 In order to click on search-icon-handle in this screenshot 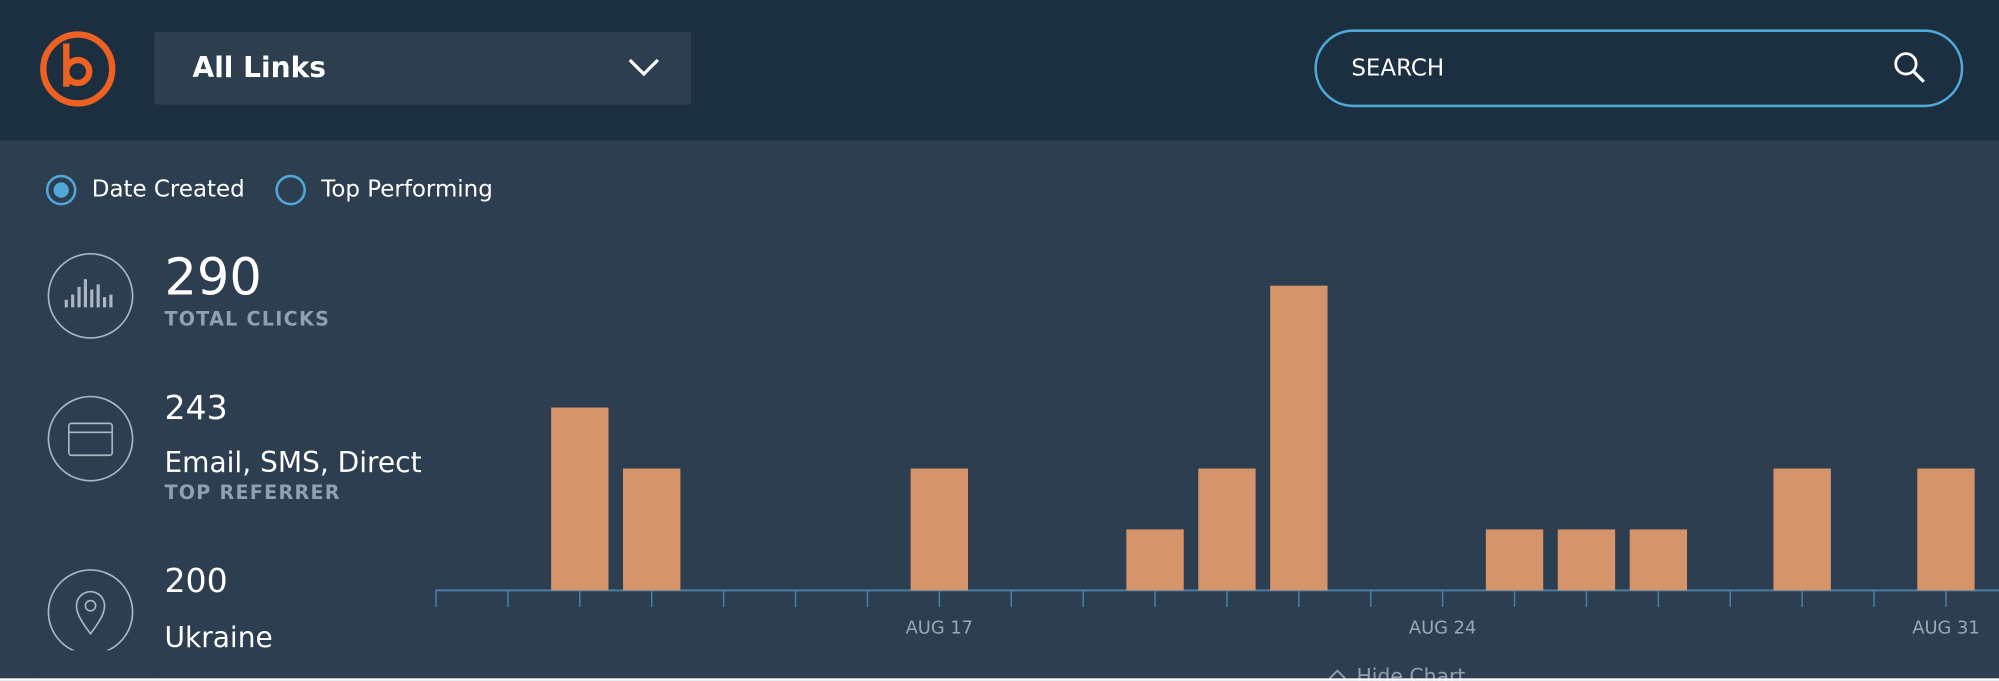, I will do `click(1918, 76)`.